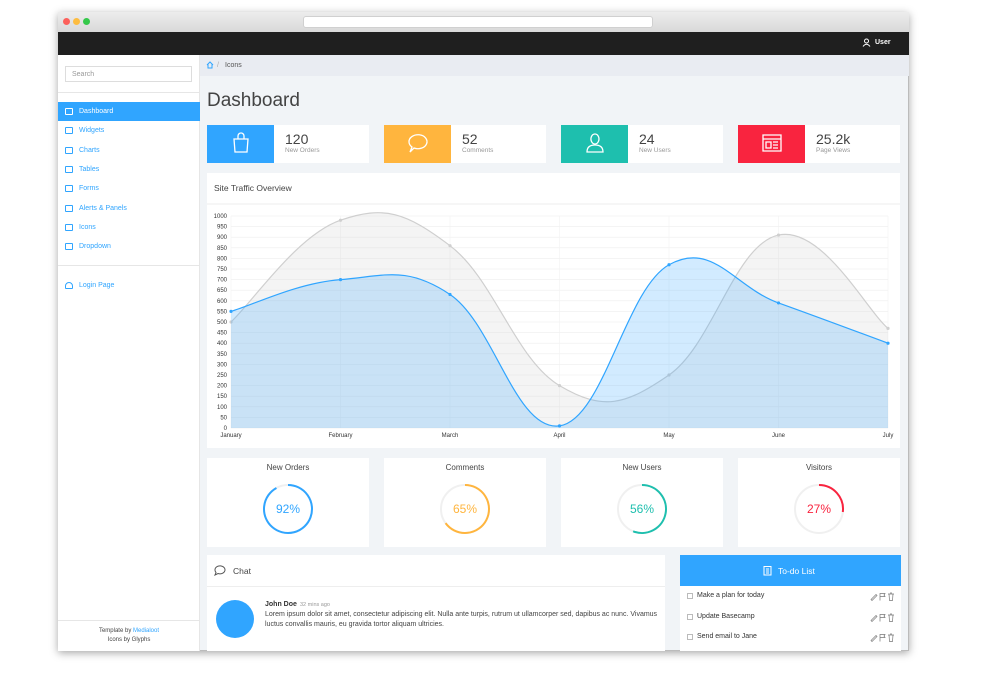  I want to click on todo-header, so click(790, 570).